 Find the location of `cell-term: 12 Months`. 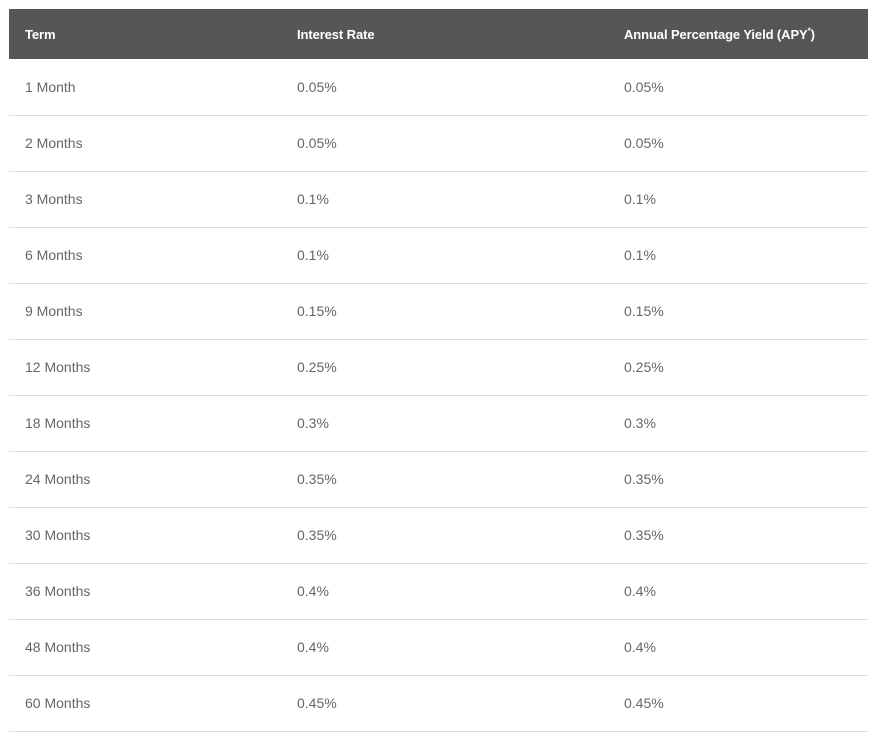

cell-term: 12 Months is located at coordinates (58, 367).